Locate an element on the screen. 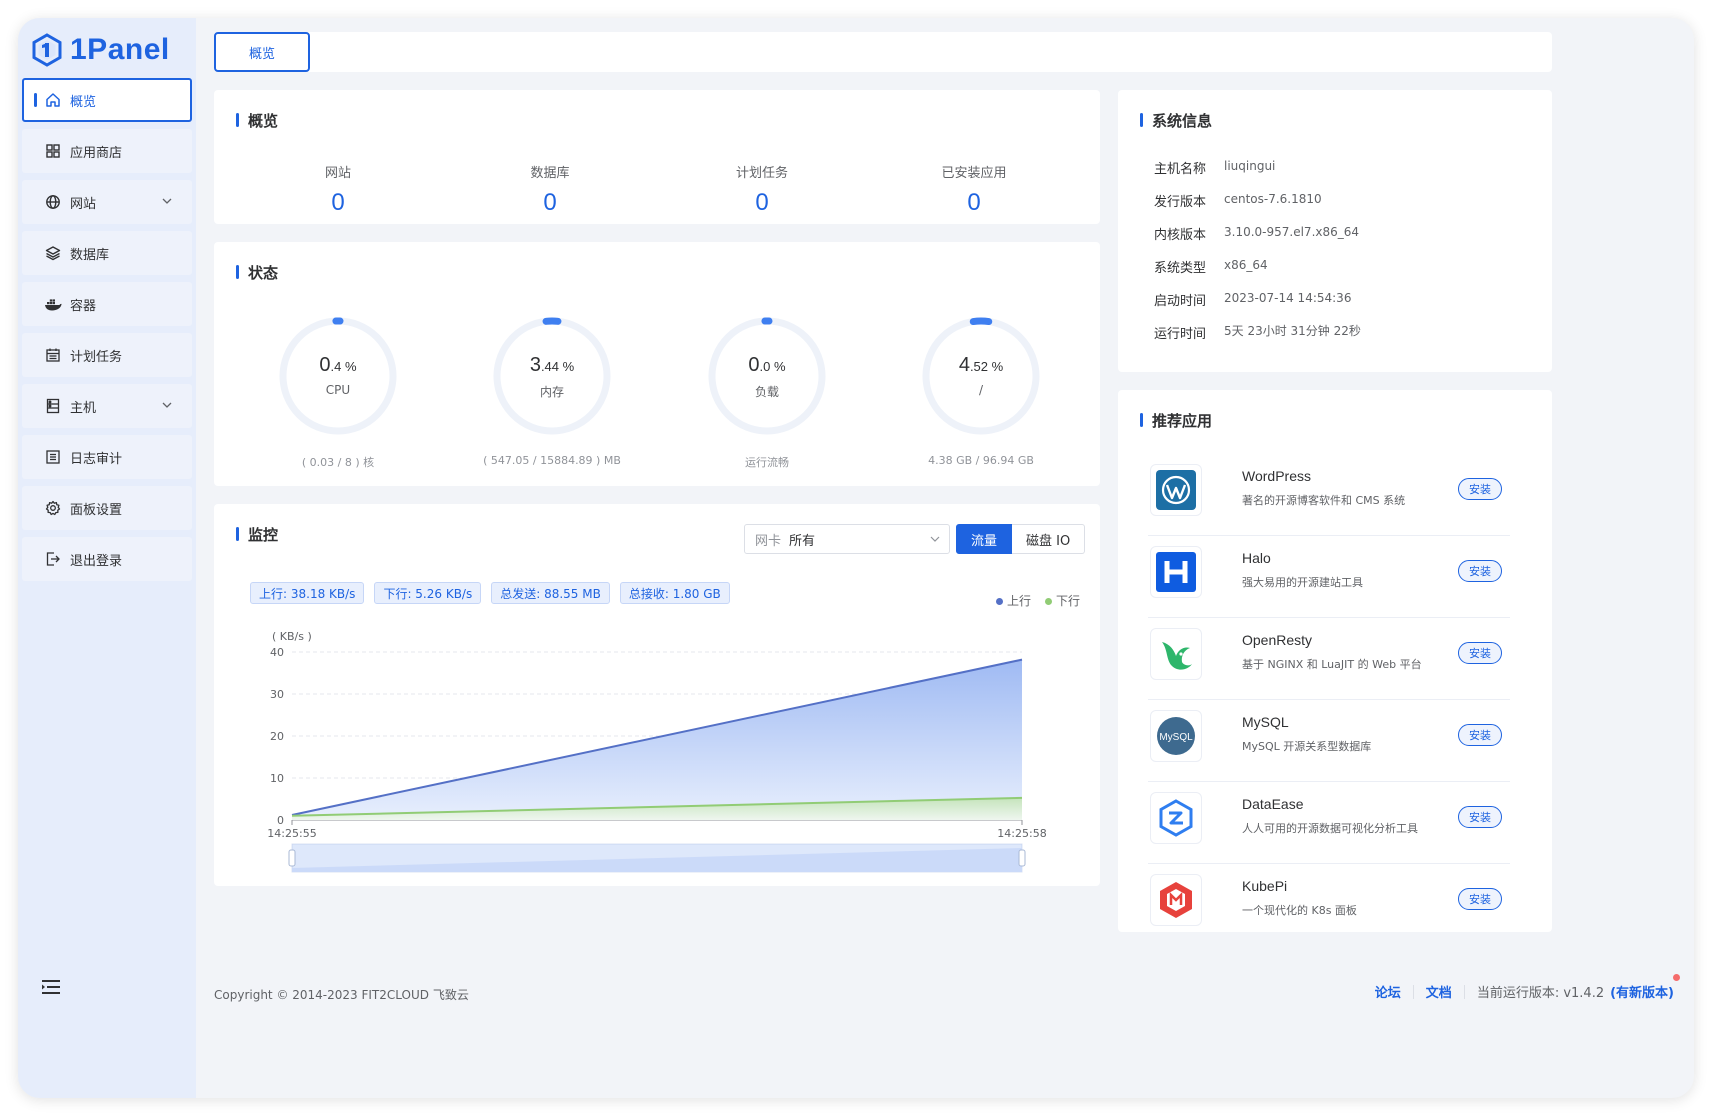 Image resolution: width=1712 pixels, height=1116 pixels. copyright: Copyright © 2014-2023 FIT2CLOUD 飞致云 is located at coordinates (341, 995).